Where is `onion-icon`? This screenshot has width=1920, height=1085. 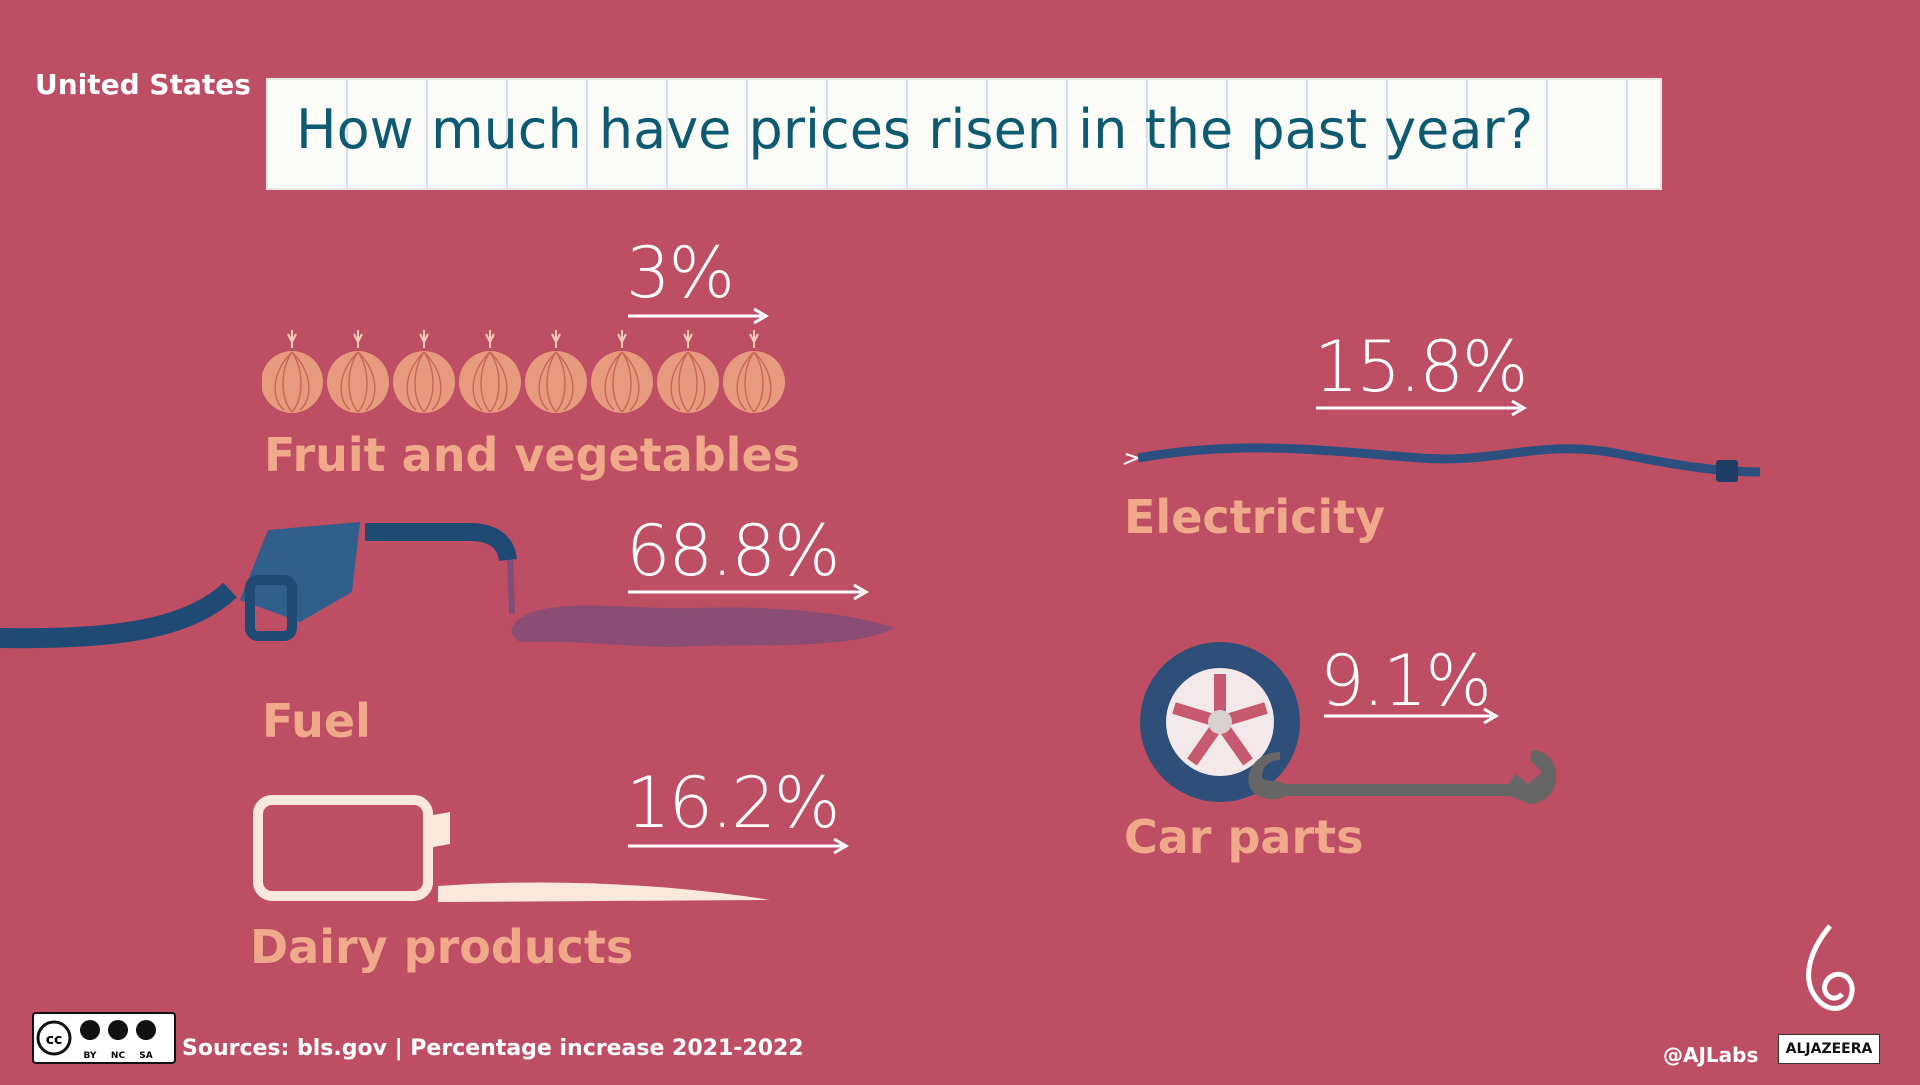
onion-icon is located at coordinates (524, 371).